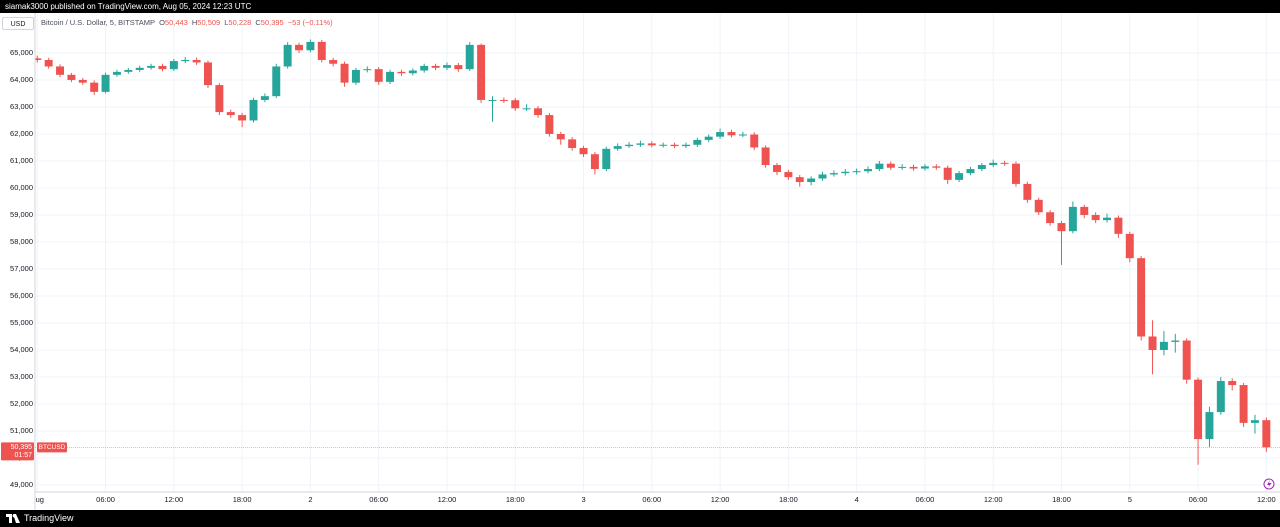 This screenshot has width=1280, height=527. I want to click on legend-key: O, so click(162, 22).